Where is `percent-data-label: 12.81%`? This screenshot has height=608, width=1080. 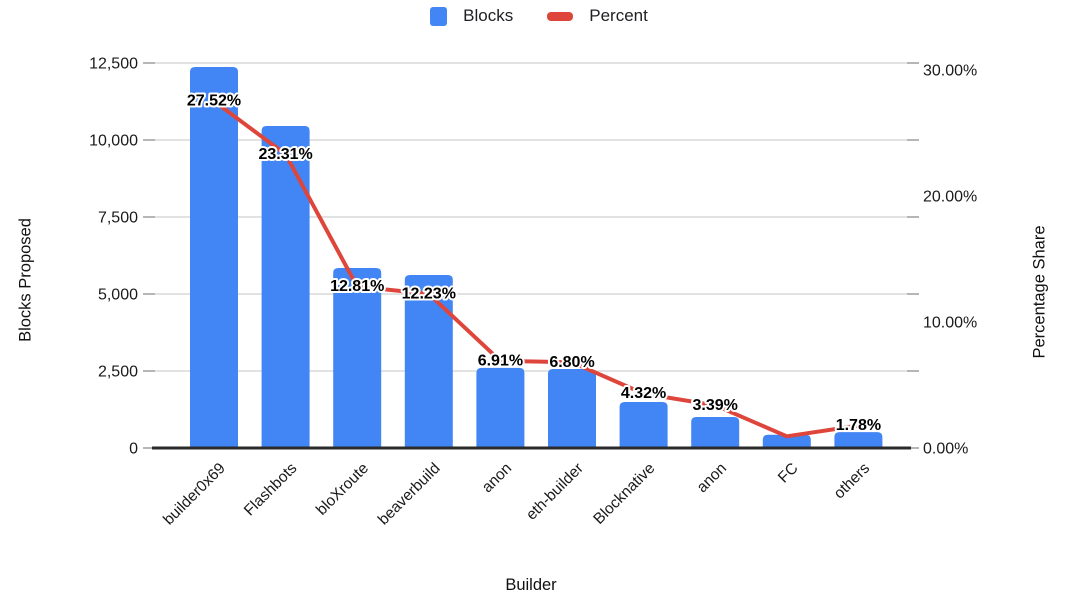 percent-data-label: 12.81% is located at coordinates (357, 286).